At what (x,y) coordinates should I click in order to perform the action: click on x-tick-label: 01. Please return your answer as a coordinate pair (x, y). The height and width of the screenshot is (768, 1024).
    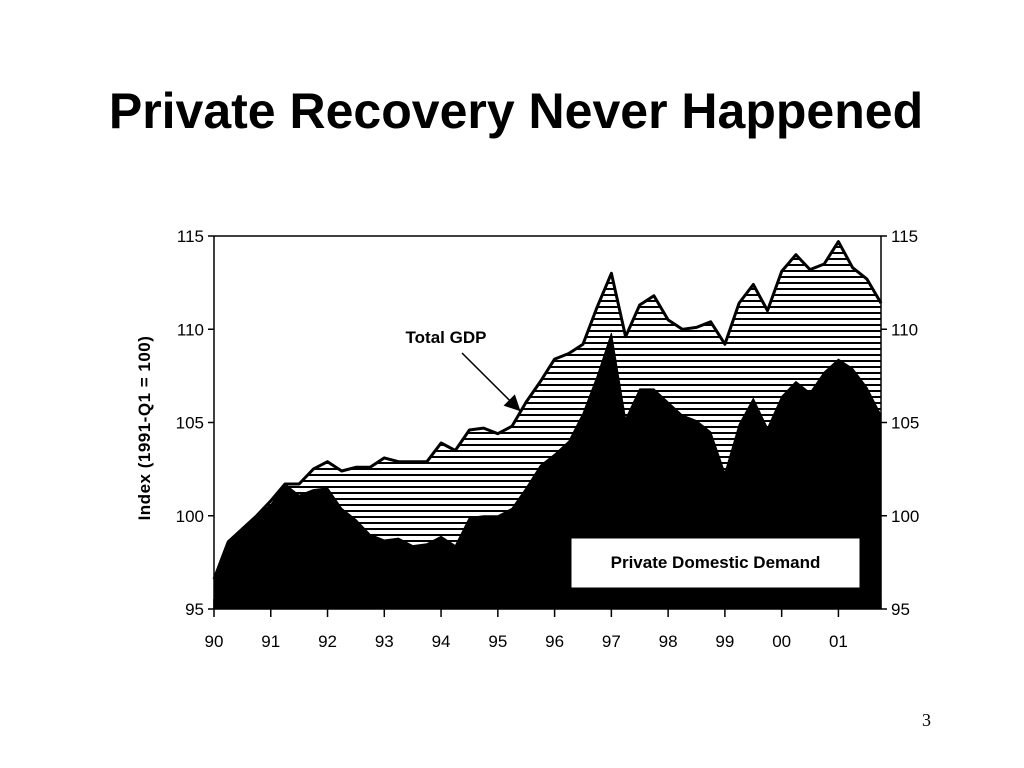
    Looking at the image, I should click on (838, 641).